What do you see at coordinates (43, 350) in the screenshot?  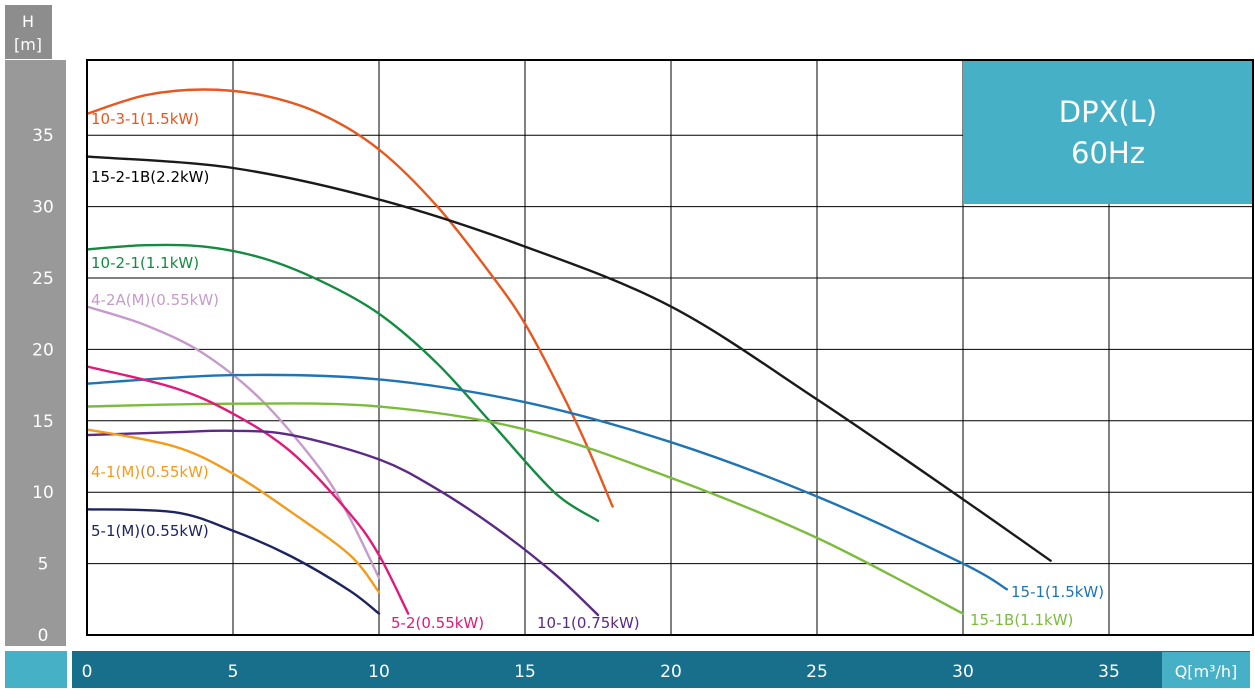 I see `y-tick-label: 20` at bounding box center [43, 350].